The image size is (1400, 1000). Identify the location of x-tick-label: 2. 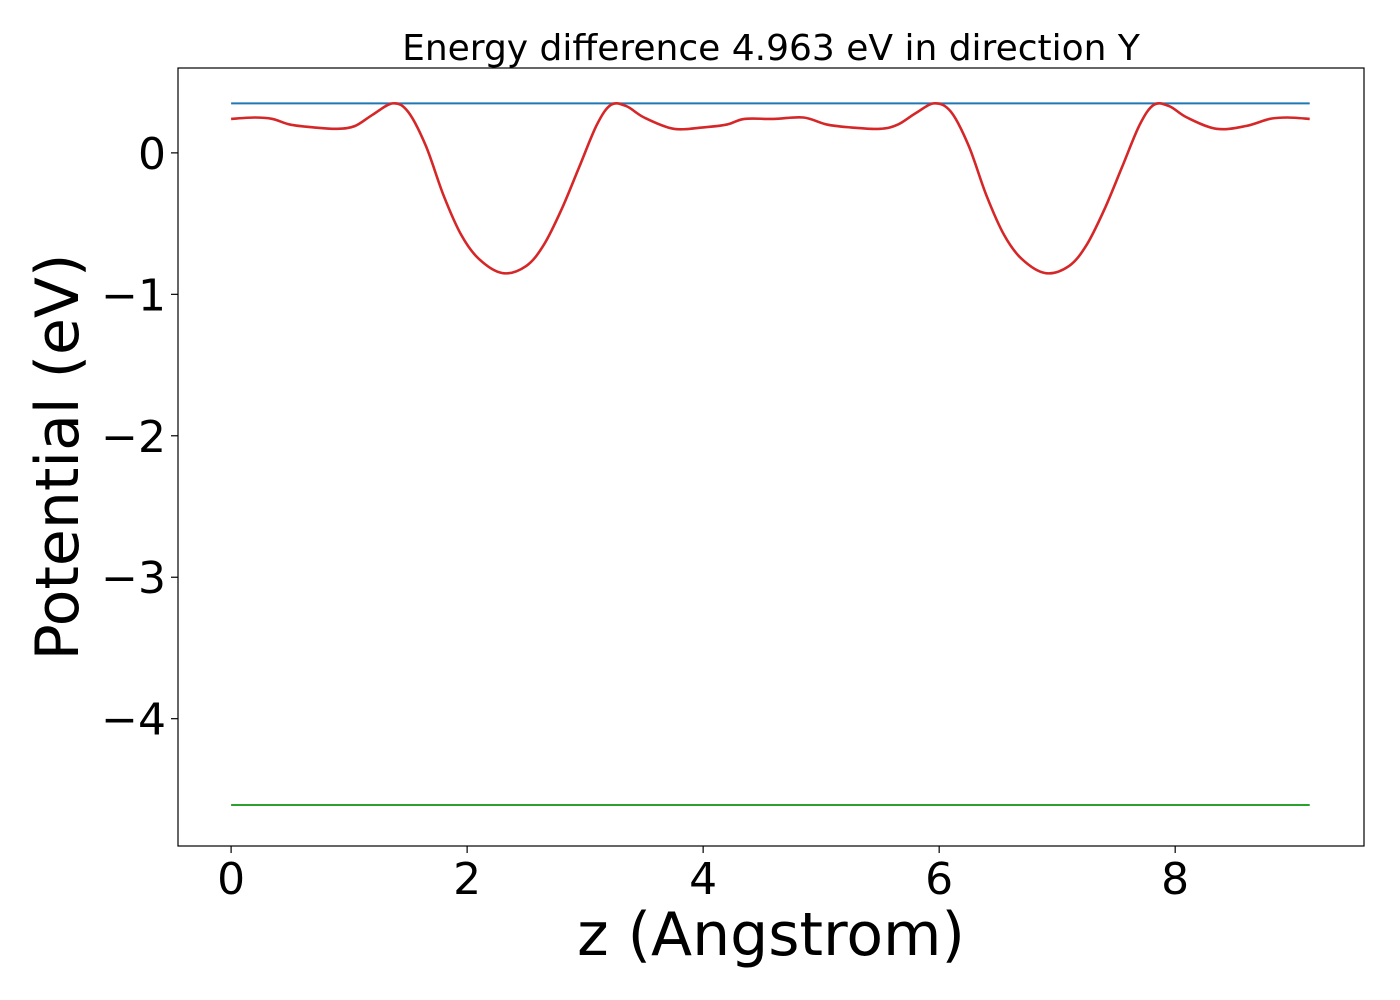
(467, 879).